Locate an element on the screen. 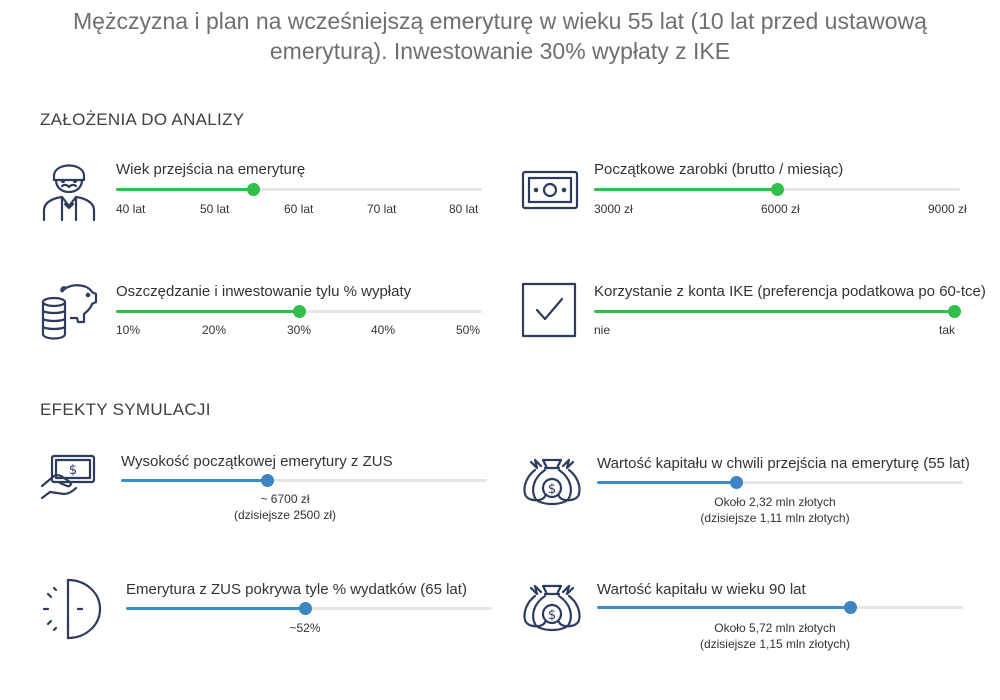 This screenshot has height=700, width=1000. savings-rate-tick: 20% is located at coordinates (214, 330).